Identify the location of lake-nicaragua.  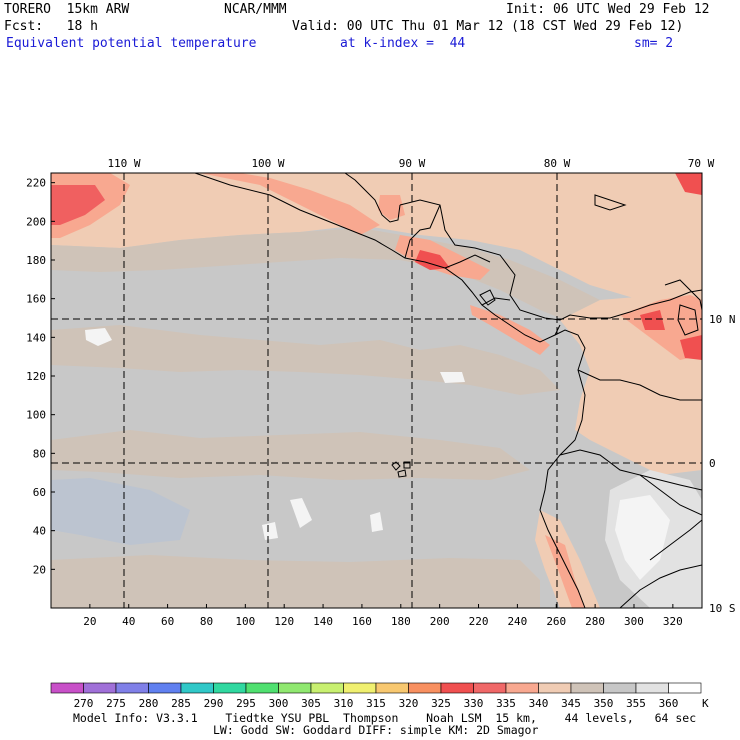
(487, 297).